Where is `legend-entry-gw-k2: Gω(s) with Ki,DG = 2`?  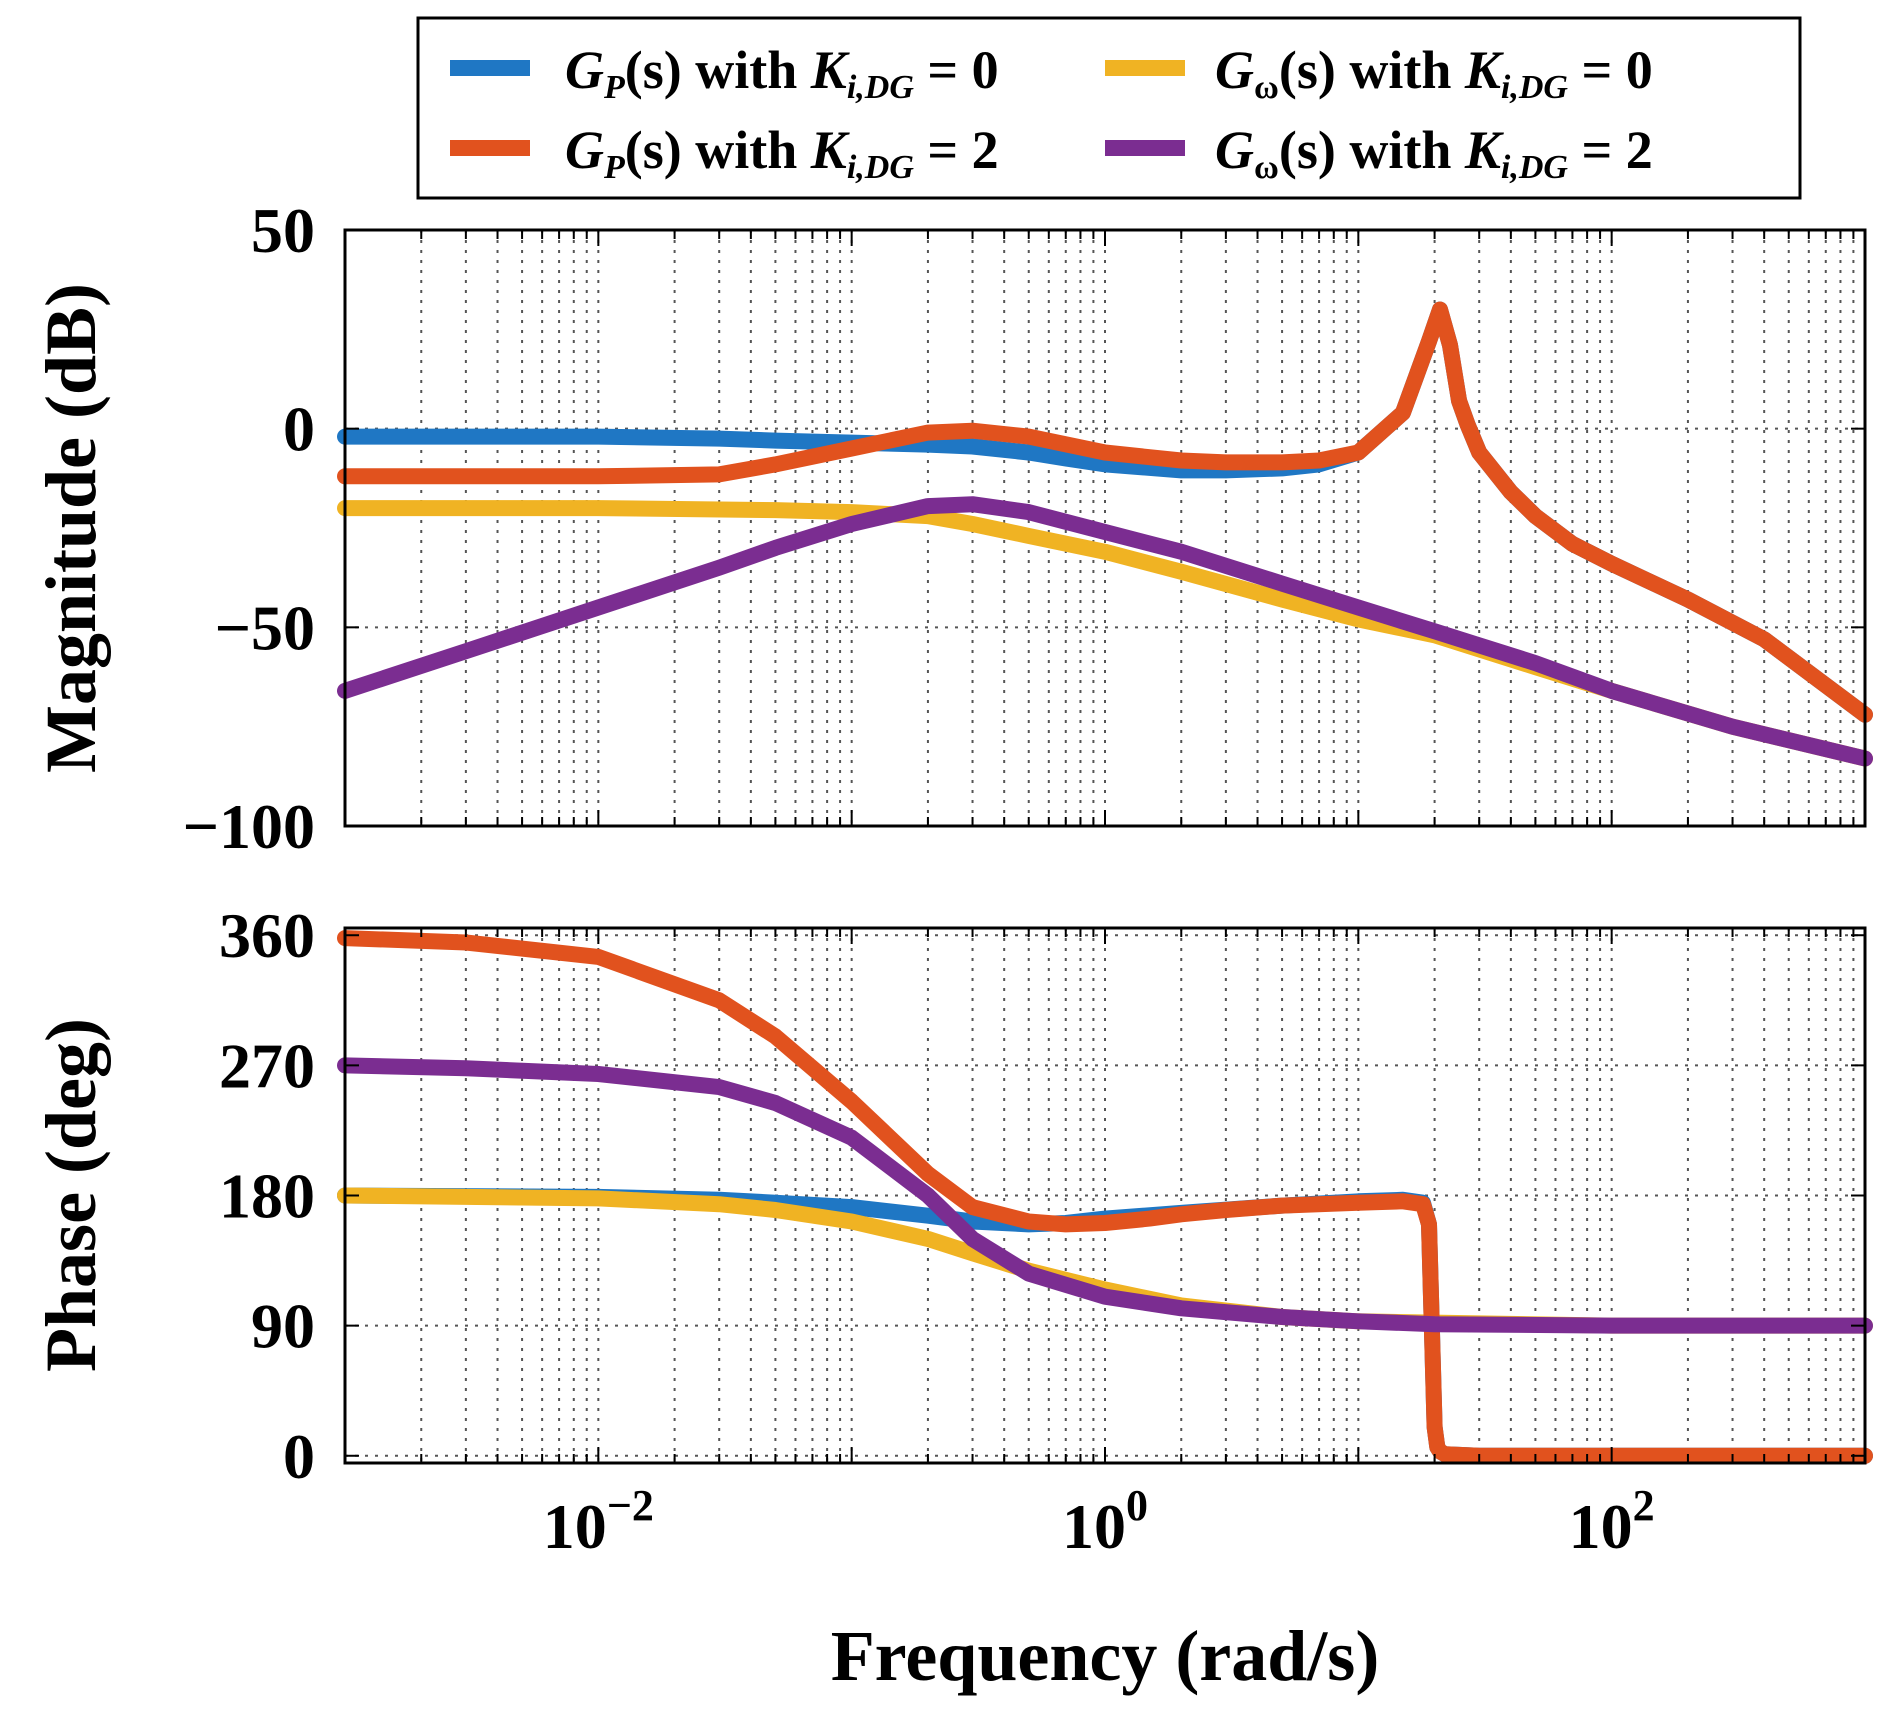 legend-entry-gw-k2: Gω(s) with Ki,DG = 2 is located at coordinates (1379, 153).